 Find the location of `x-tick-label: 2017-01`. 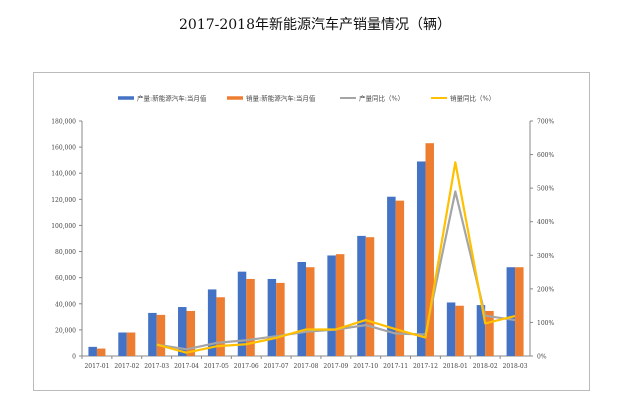

x-tick-label: 2017-01 is located at coordinates (96, 366).